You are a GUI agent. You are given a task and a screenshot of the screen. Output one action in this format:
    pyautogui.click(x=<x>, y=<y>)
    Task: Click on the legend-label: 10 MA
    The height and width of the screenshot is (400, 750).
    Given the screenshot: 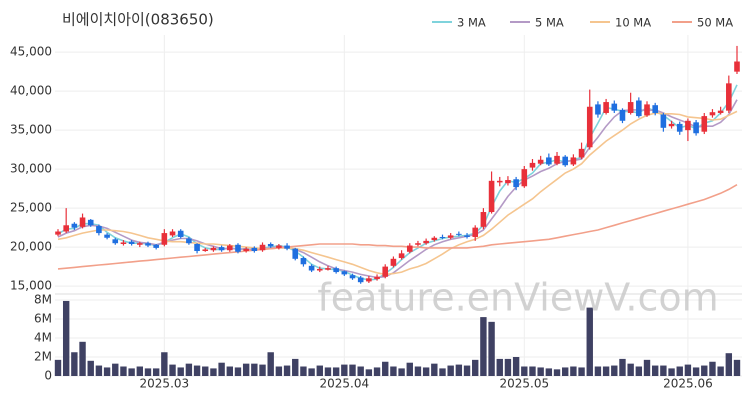 What is the action you would take?
    pyautogui.click(x=633, y=23)
    